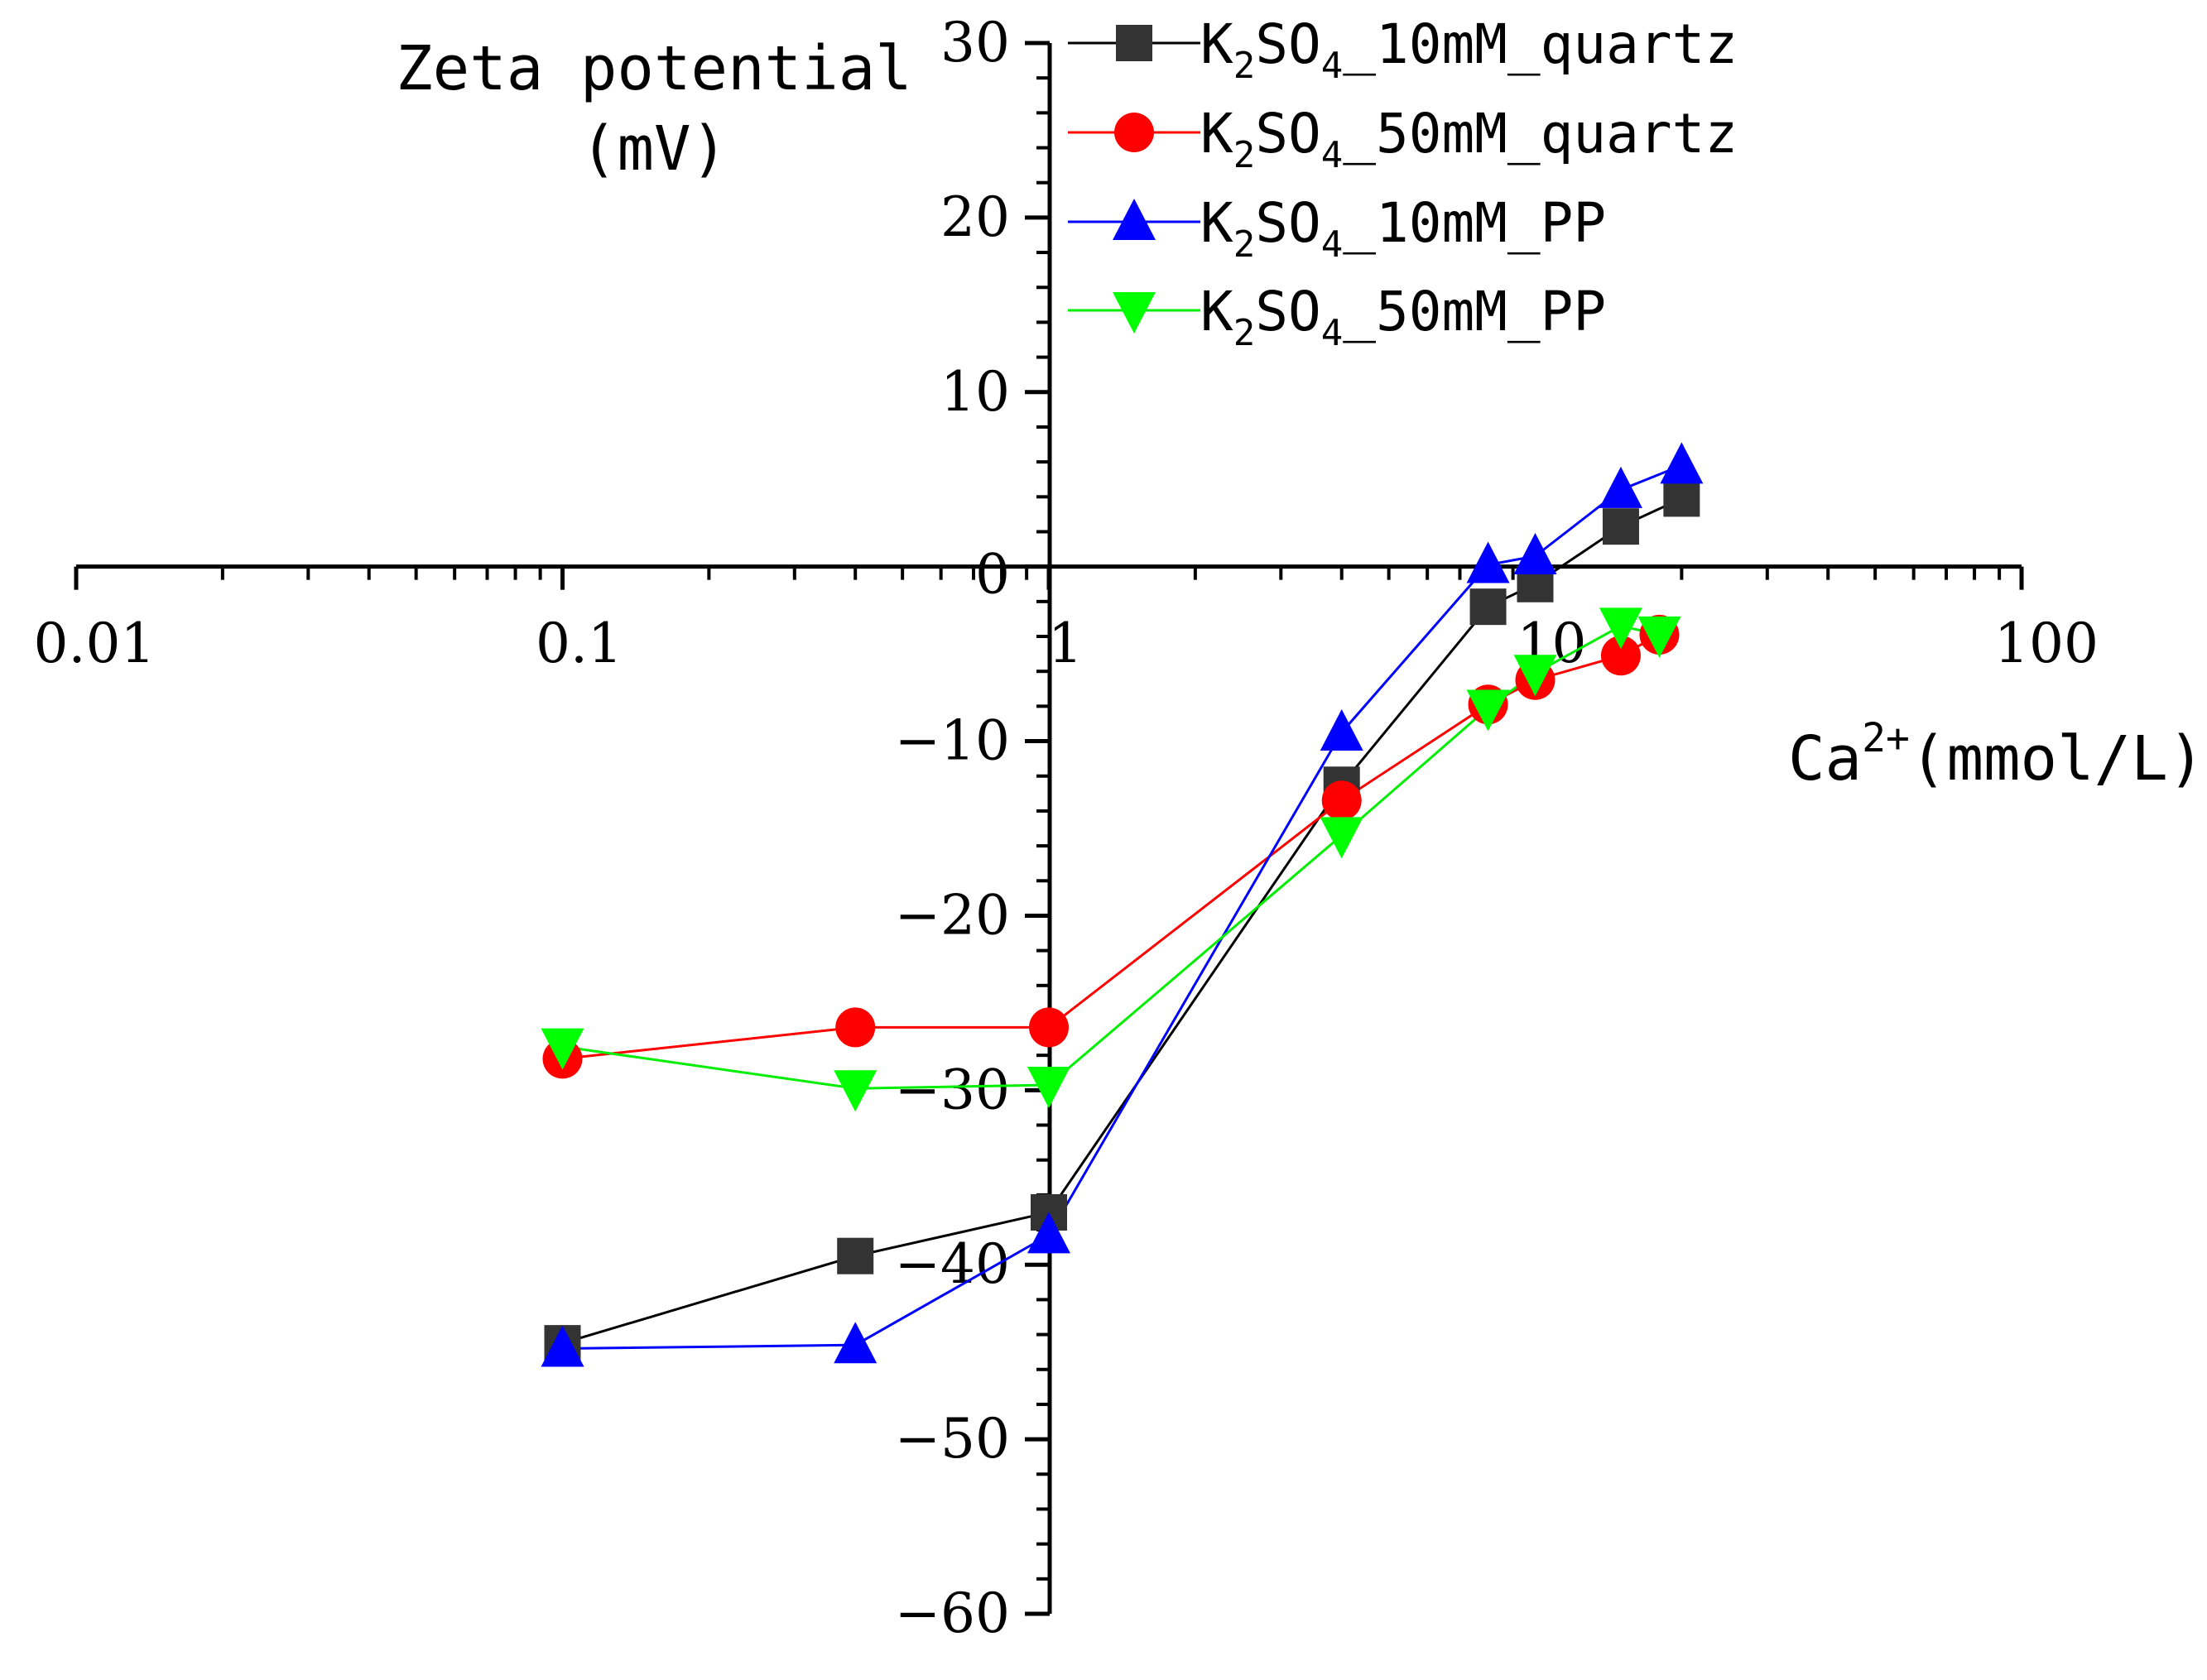 This screenshot has height=1680, width=2207. I want to click on x-tick-label: 100, so click(2046, 643).